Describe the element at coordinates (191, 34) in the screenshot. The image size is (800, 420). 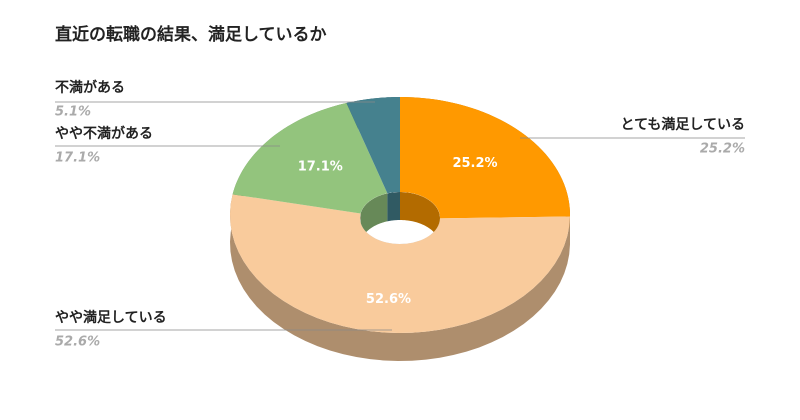
I see `chart-title: 直近の転職の結果、満足しているか` at that location.